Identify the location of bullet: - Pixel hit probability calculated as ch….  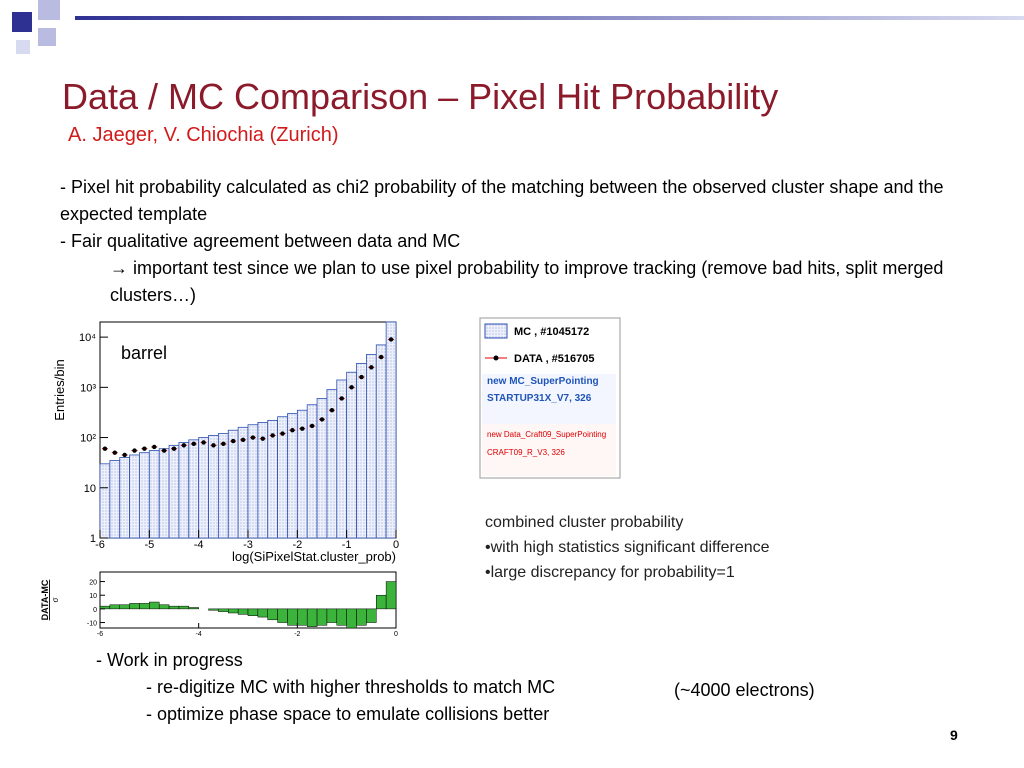
(502, 200).